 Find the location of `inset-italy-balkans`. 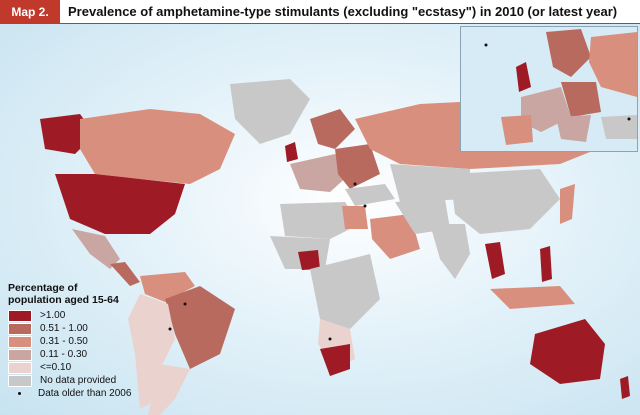

inset-italy-balkans is located at coordinates (573, 128).